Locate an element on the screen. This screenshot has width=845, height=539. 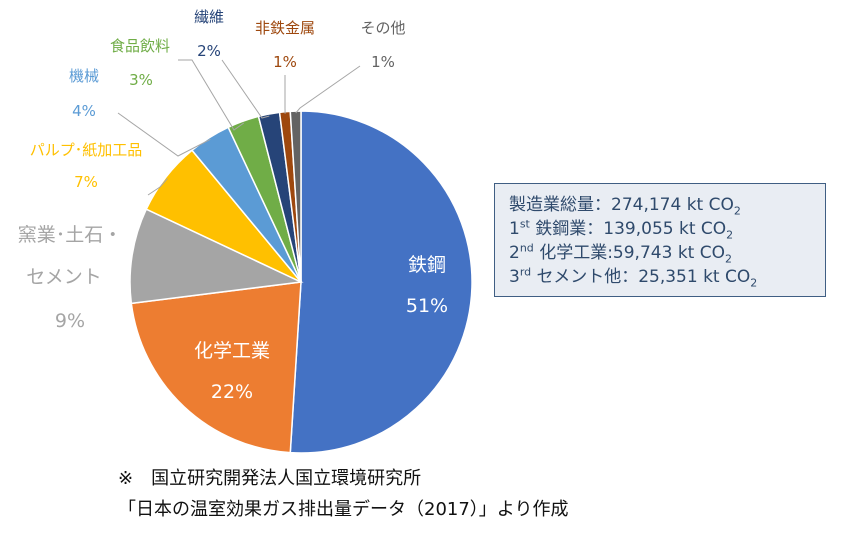
label-chemical-name: 化学工業 is located at coordinates (232, 351).